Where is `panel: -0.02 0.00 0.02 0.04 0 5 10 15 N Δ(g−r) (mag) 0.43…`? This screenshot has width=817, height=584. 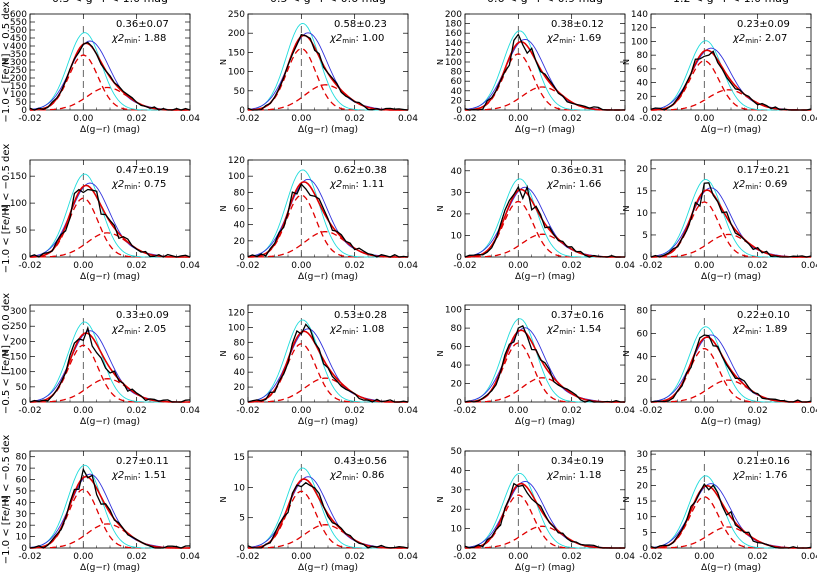
panel: -0.02 0.00 0.02 0.04 0 5 10 15 N Δ(g−r) (mag) 0.43… is located at coordinates (318, 511).